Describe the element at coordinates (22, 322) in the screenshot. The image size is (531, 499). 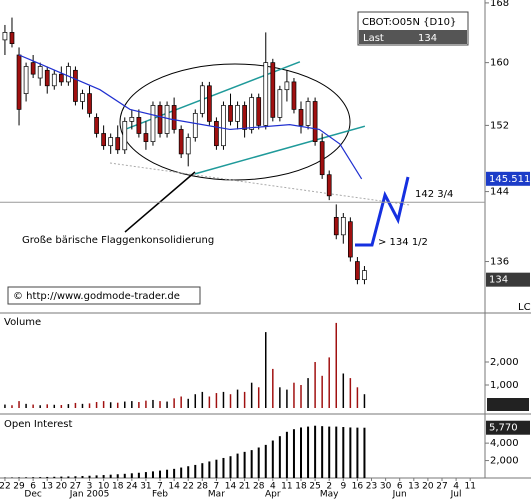
I see `volume-title: Volume` at that location.